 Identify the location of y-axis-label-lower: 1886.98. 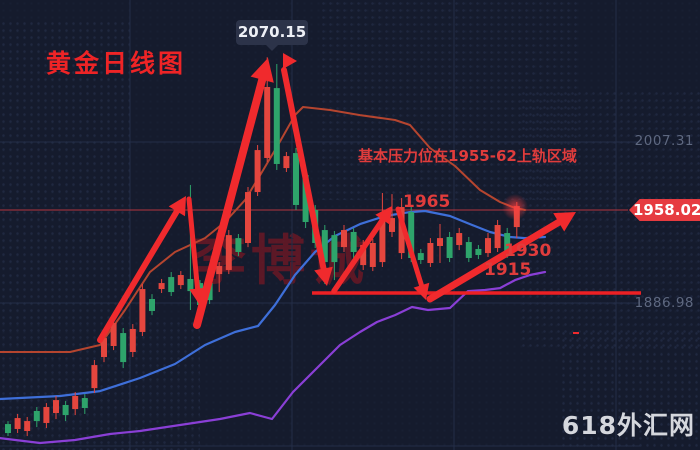
(664, 303).